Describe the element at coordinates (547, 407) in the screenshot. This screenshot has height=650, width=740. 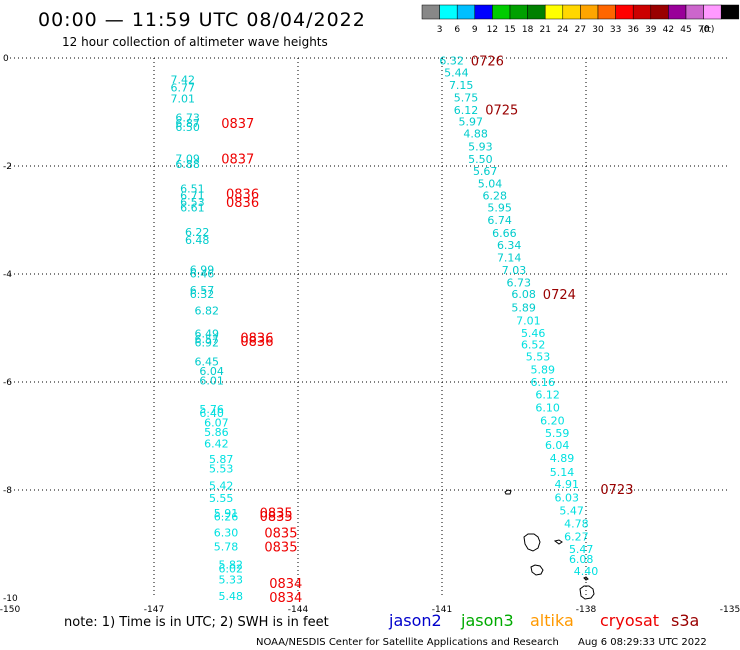
I see `wave-height-label: 6.10` at that location.